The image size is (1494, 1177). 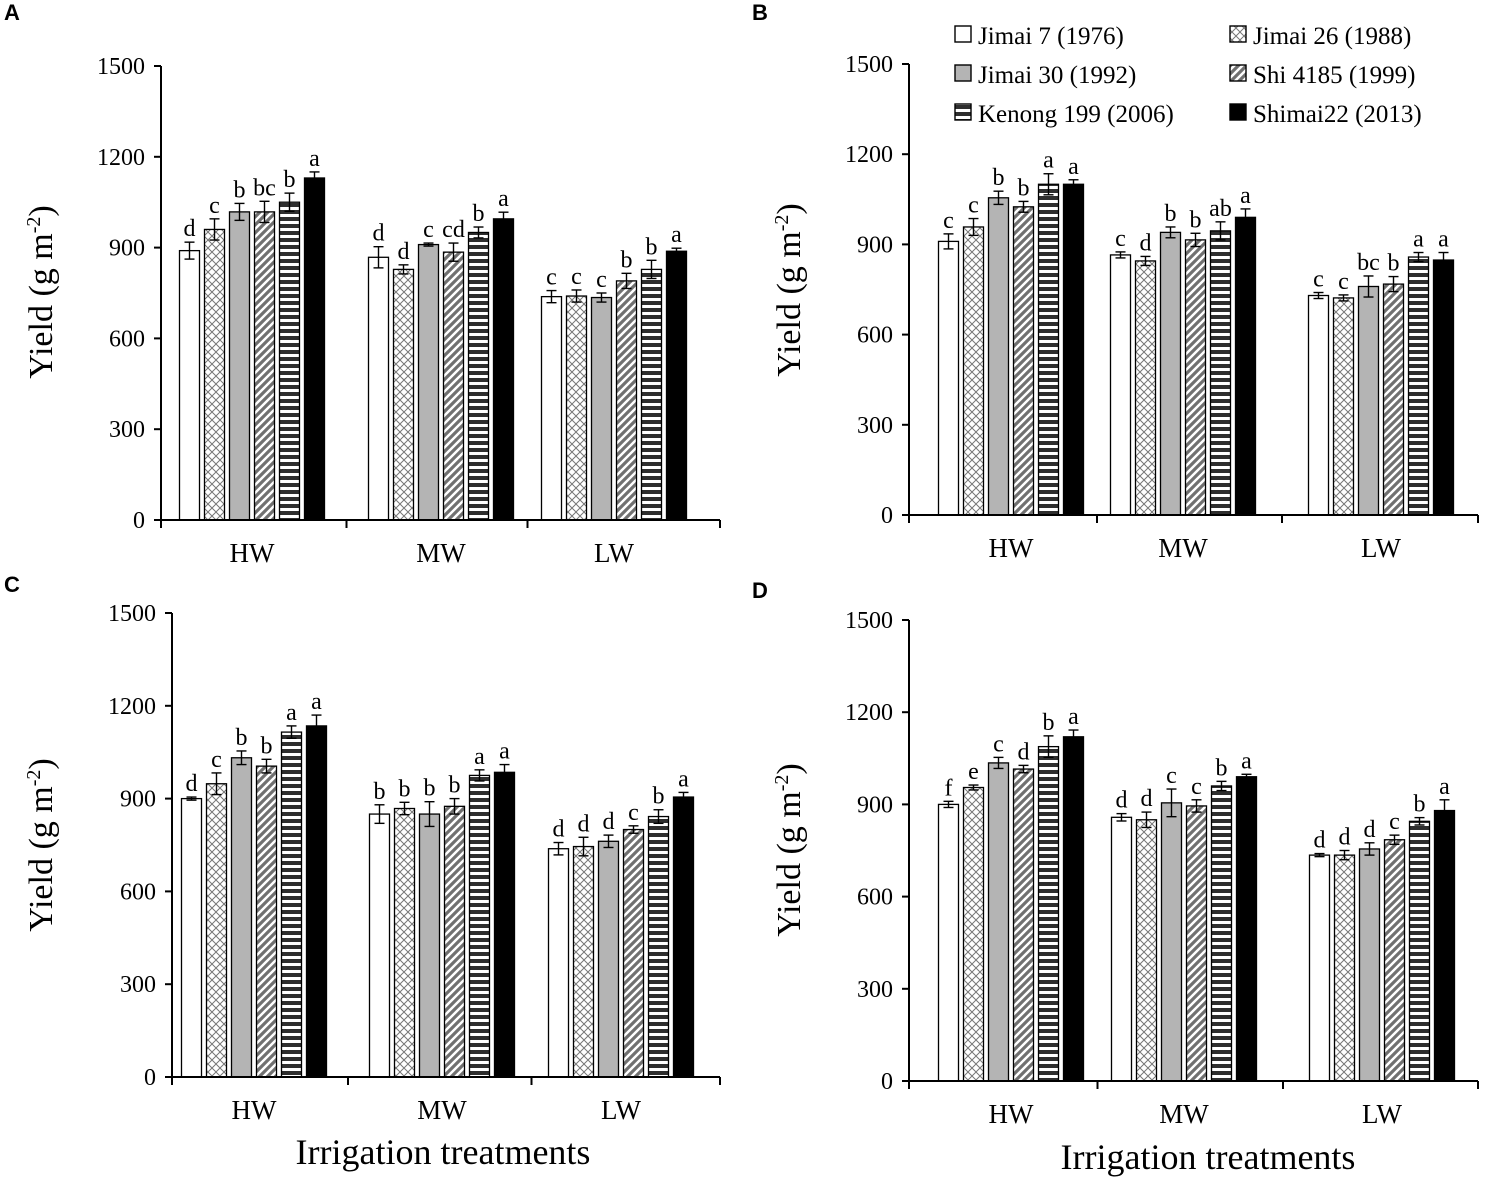 What do you see at coordinates (1334, 75) in the screenshot?
I see `legend-label-shi4185: Shi 4185 (1999)` at bounding box center [1334, 75].